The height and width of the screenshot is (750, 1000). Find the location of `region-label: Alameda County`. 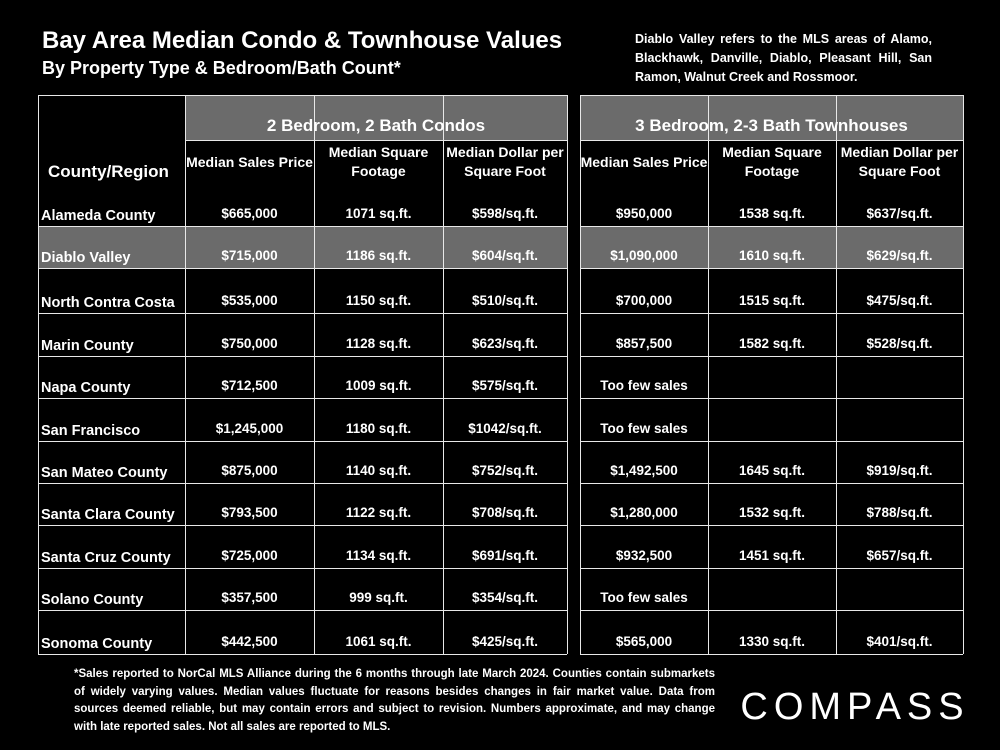

region-label: Alameda County is located at coordinates (98, 216).